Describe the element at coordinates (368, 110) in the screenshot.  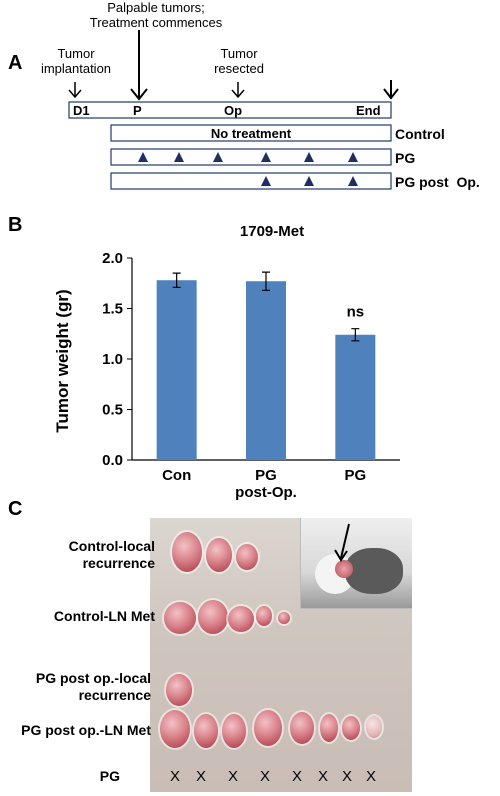
I see `timeline-end: End` at that location.